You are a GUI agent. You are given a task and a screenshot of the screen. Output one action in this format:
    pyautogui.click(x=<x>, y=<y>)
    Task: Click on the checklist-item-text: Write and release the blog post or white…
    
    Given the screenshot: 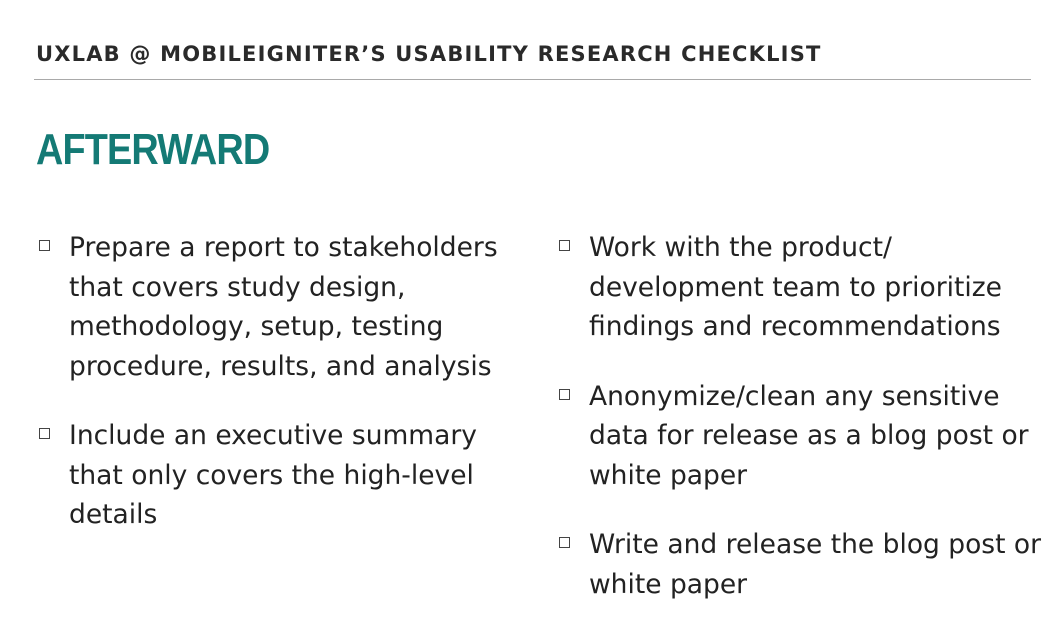 What is the action you would take?
    pyautogui.click(x=815, y=564)
    